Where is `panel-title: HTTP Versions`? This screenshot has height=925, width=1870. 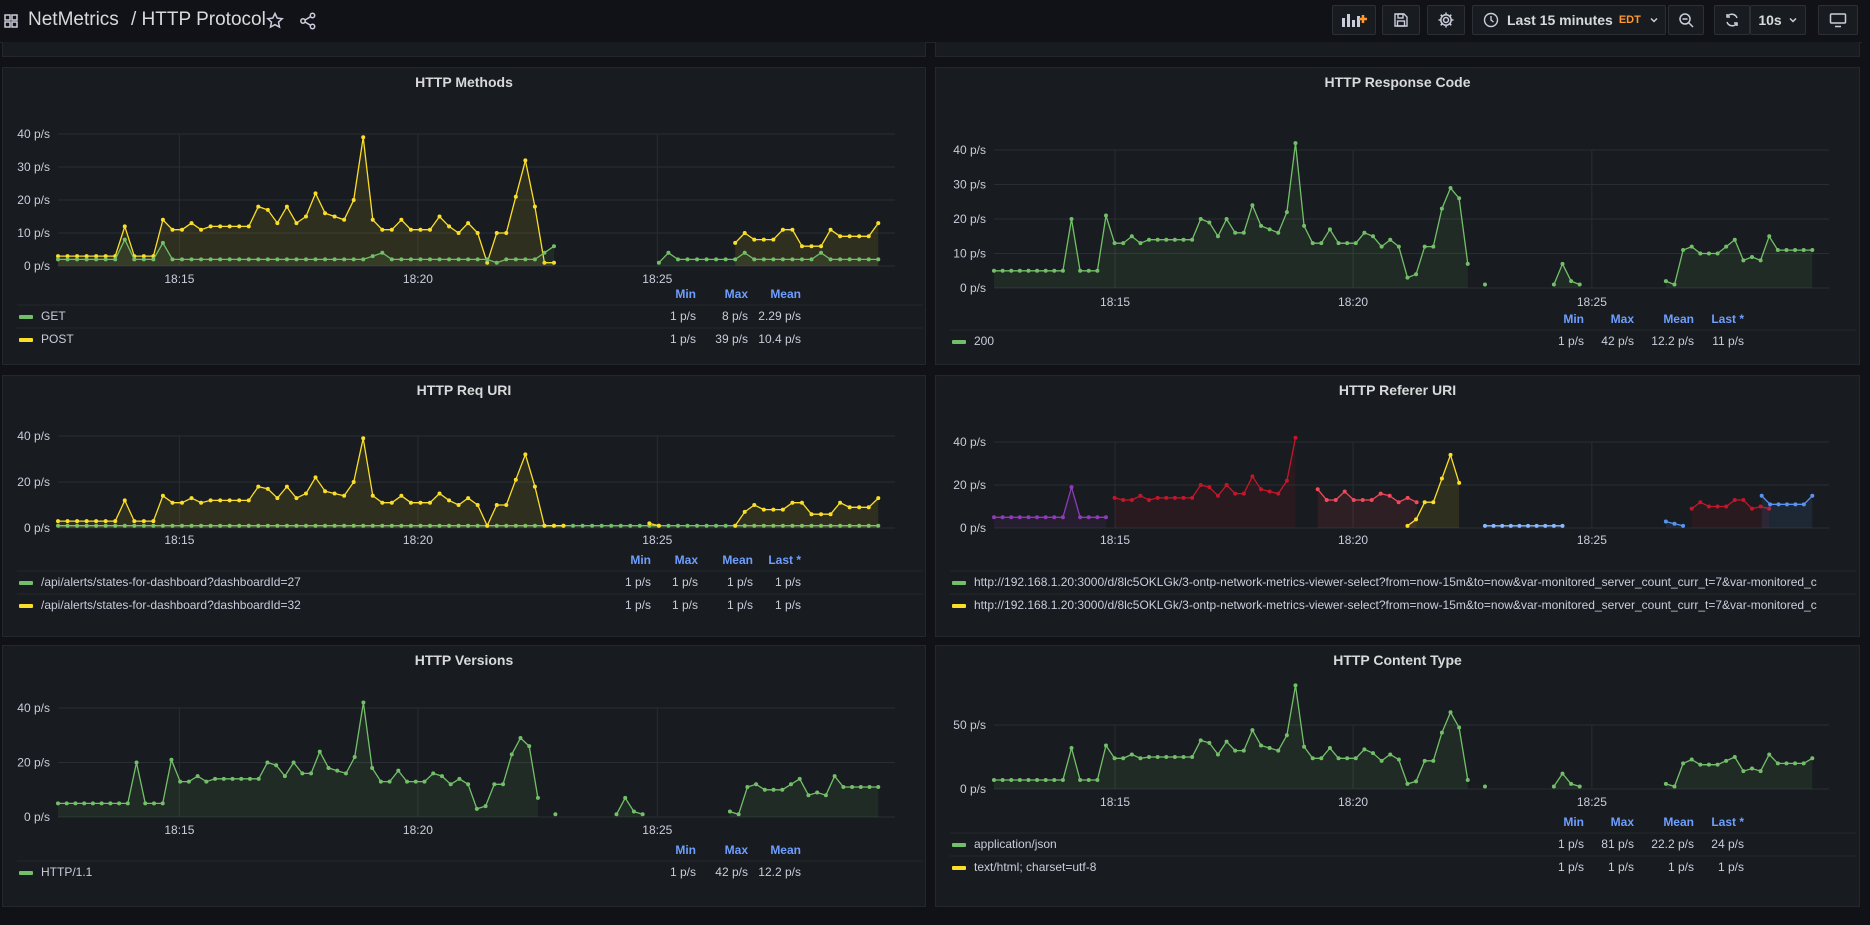 panel-title: HTTP Versions is located at coordinates (464, 660).